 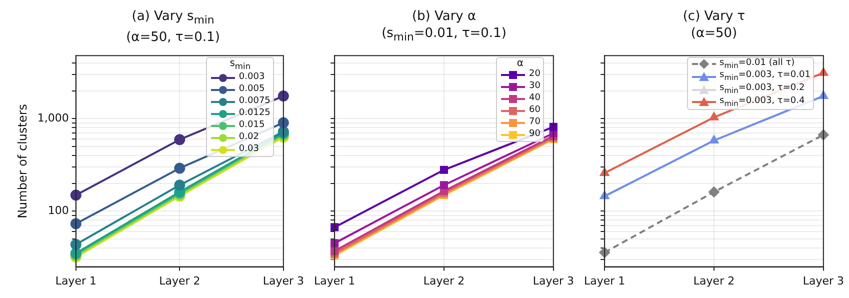 I want to click on legend-label: 40, so click(x=534, y=98).